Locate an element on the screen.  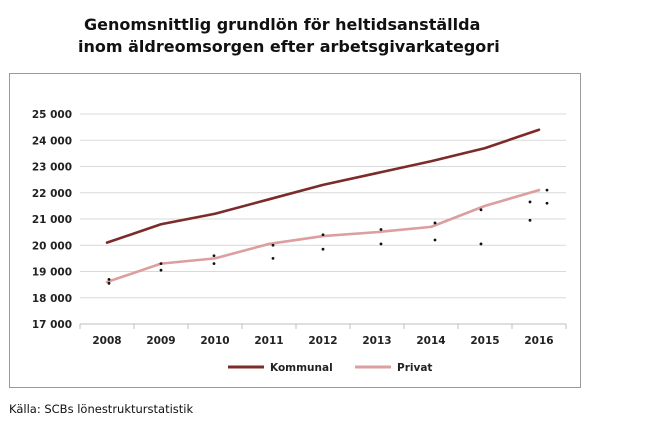
x-tick-label: 2015 is located at coordinates (484, 341).